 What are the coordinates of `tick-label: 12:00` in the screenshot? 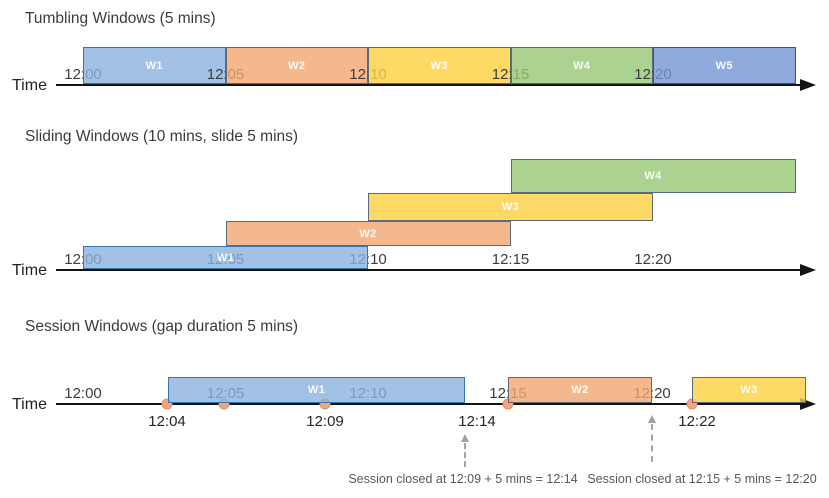 It's located at (83, 393).